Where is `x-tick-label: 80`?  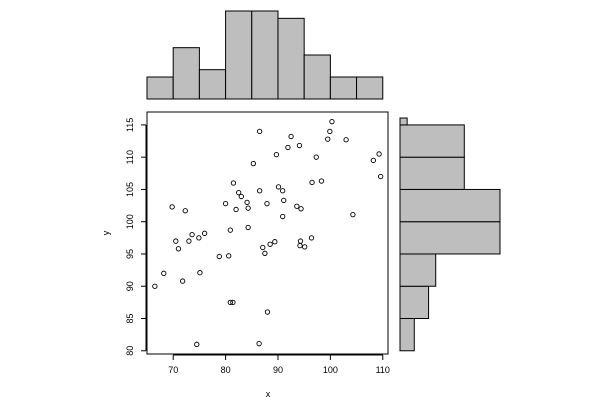 x-tick-label: 80 is located at coordinates (226, 370).